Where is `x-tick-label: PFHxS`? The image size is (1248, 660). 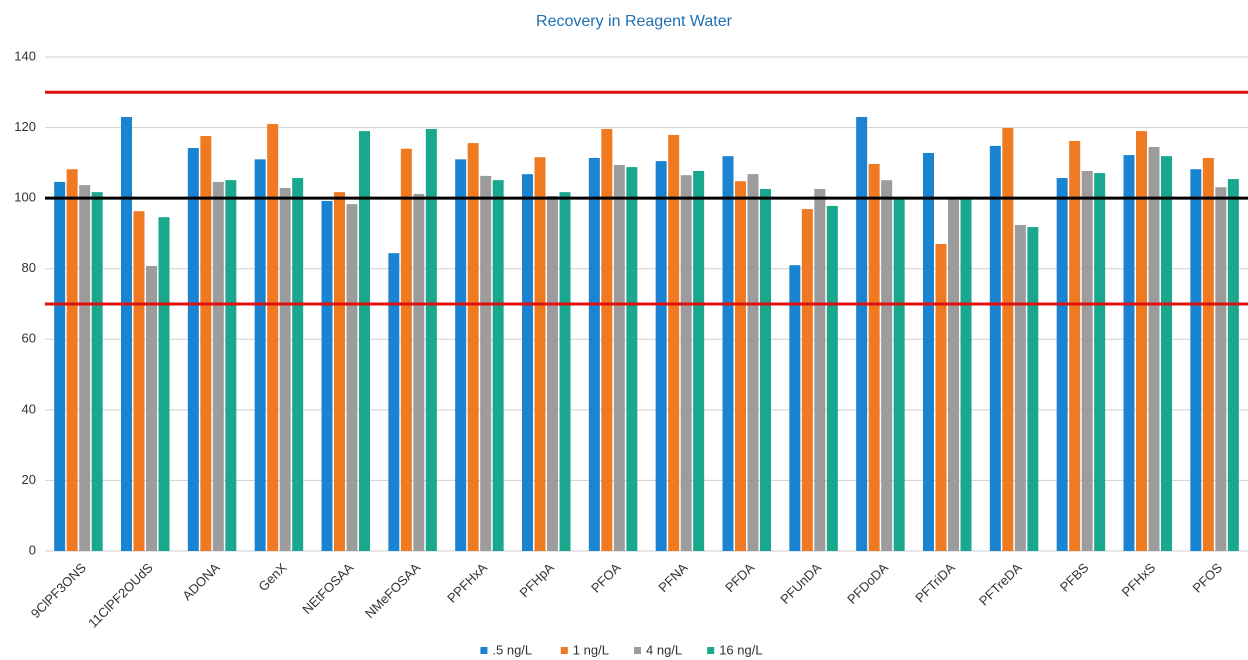 x-tick-label: PFHxS is located at coordinates (1139, 580).